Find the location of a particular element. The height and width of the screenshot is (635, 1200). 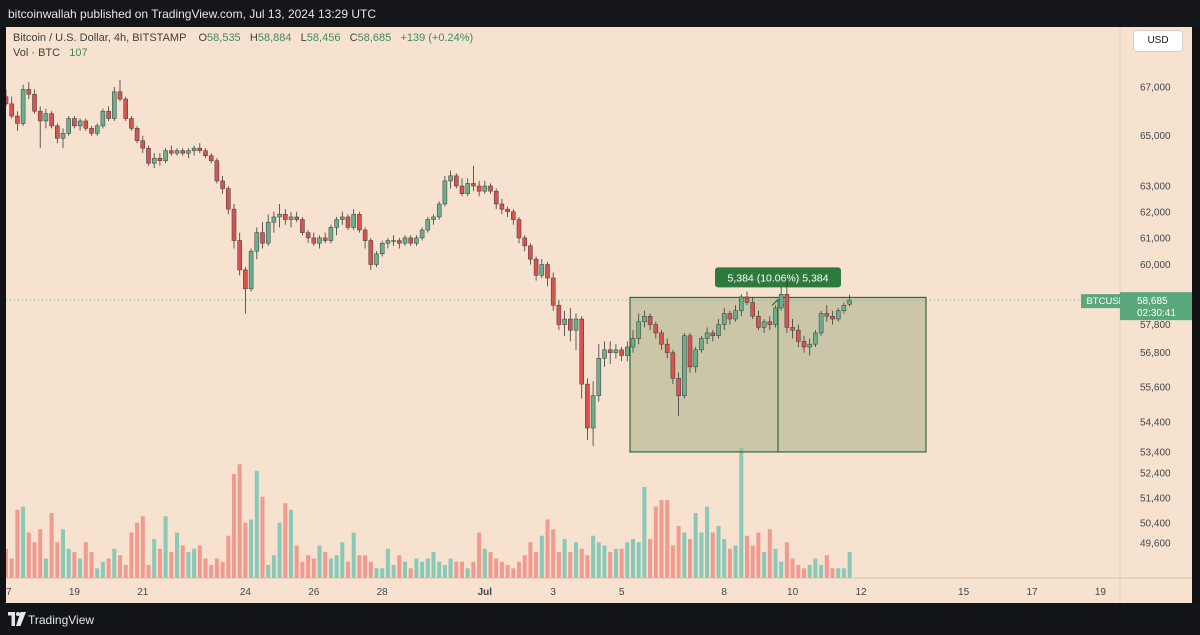

price-tick-label: 53,400 is located at coordinates (1155, 452).